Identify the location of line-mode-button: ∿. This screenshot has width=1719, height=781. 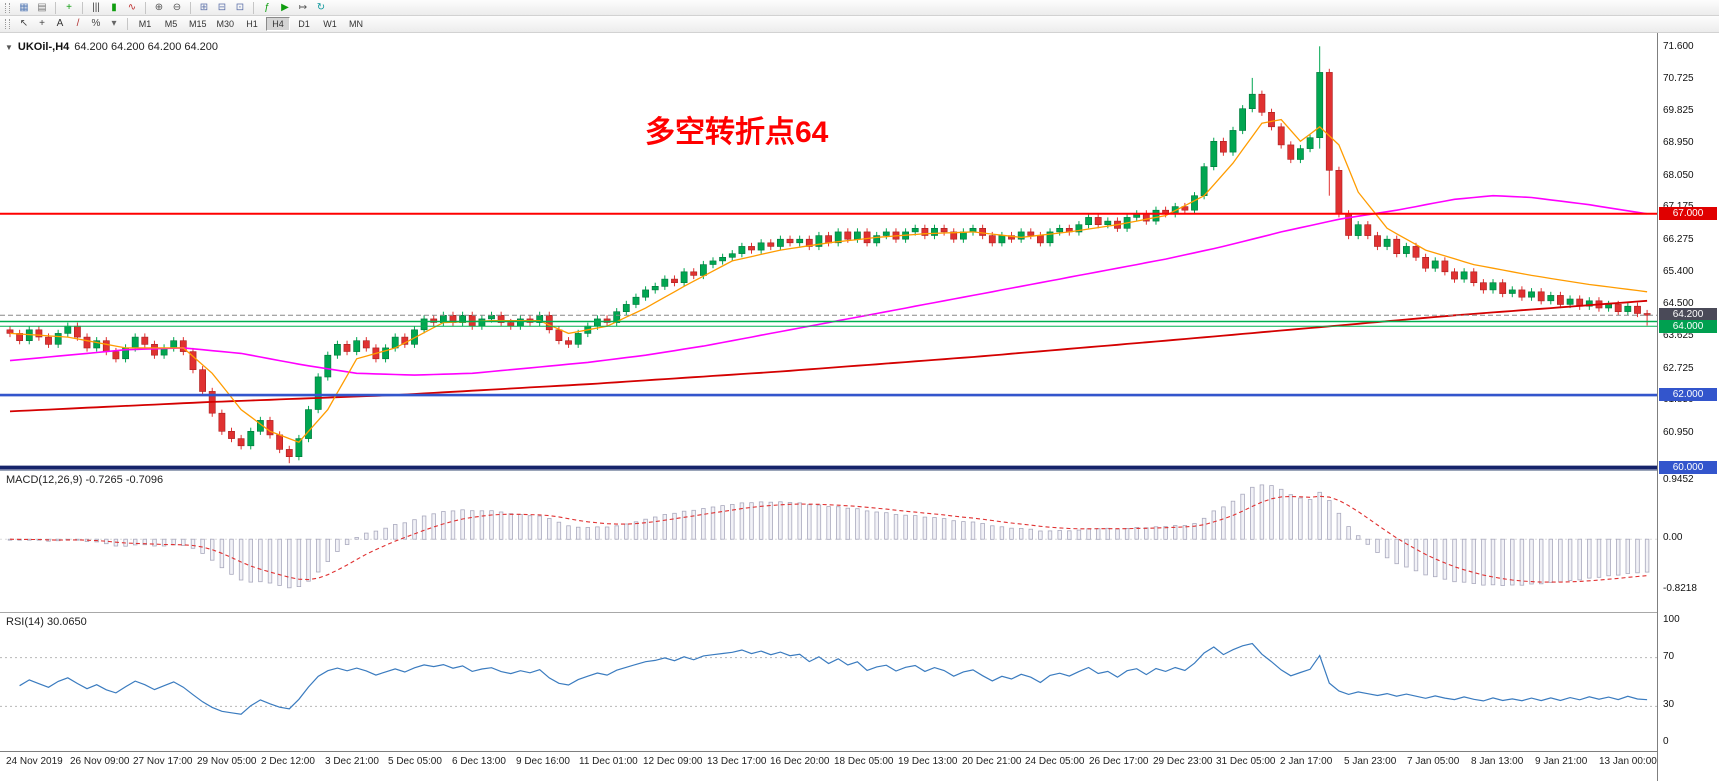
(132, 8).